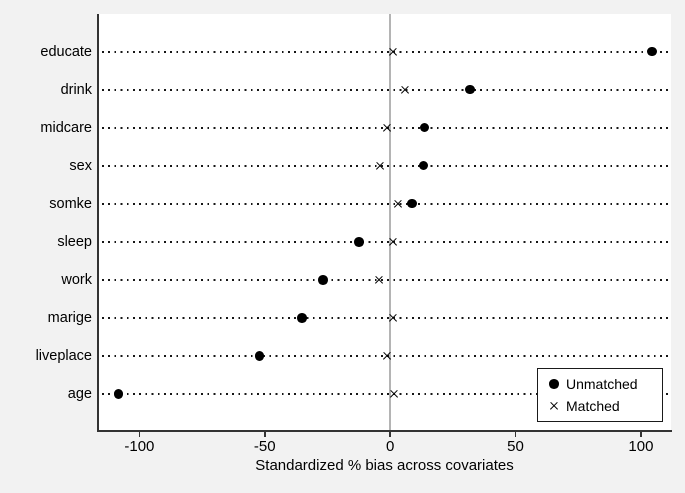 This screenshot has width=685, height=493. I want to click on circle-marker-icon, so click(554, 384).